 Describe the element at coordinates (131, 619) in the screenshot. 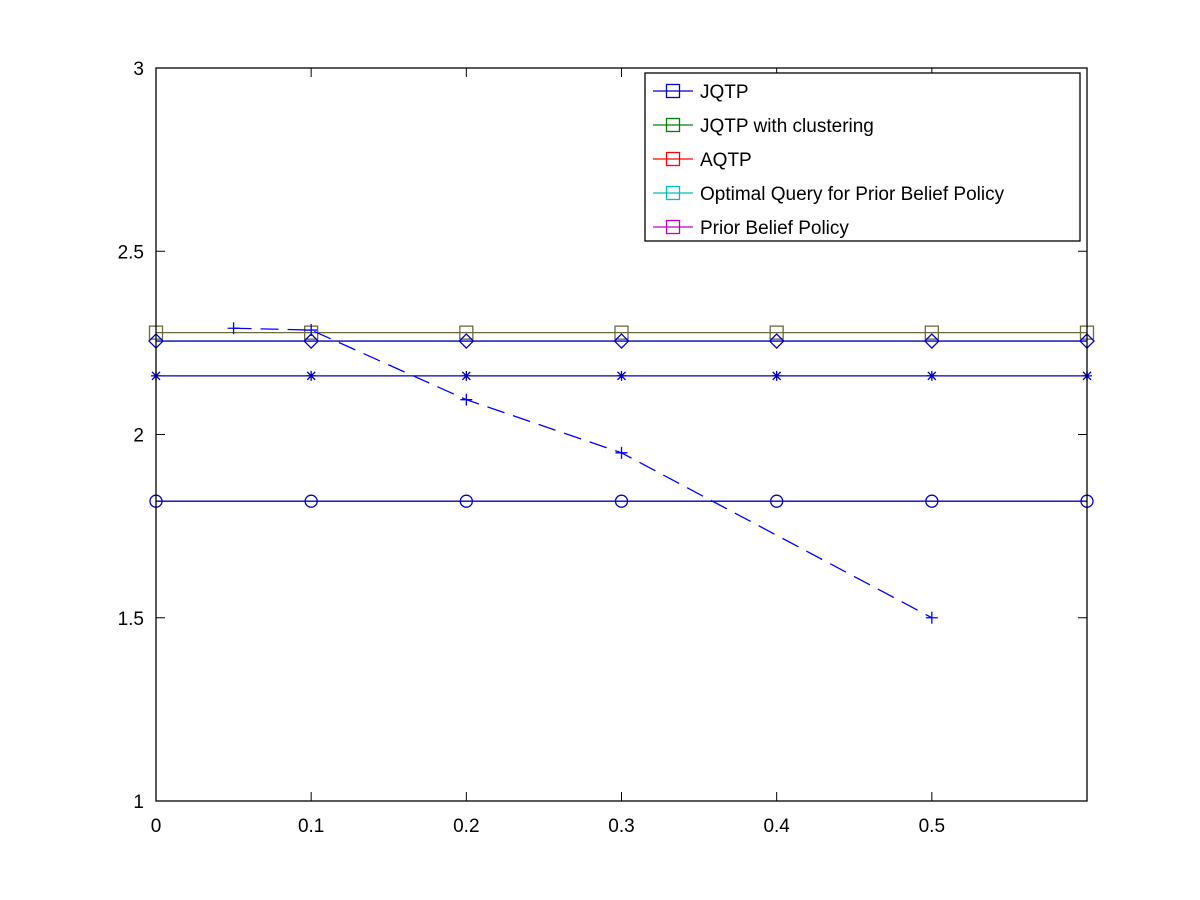

I see `y-tick-label: 1.5` at that location.